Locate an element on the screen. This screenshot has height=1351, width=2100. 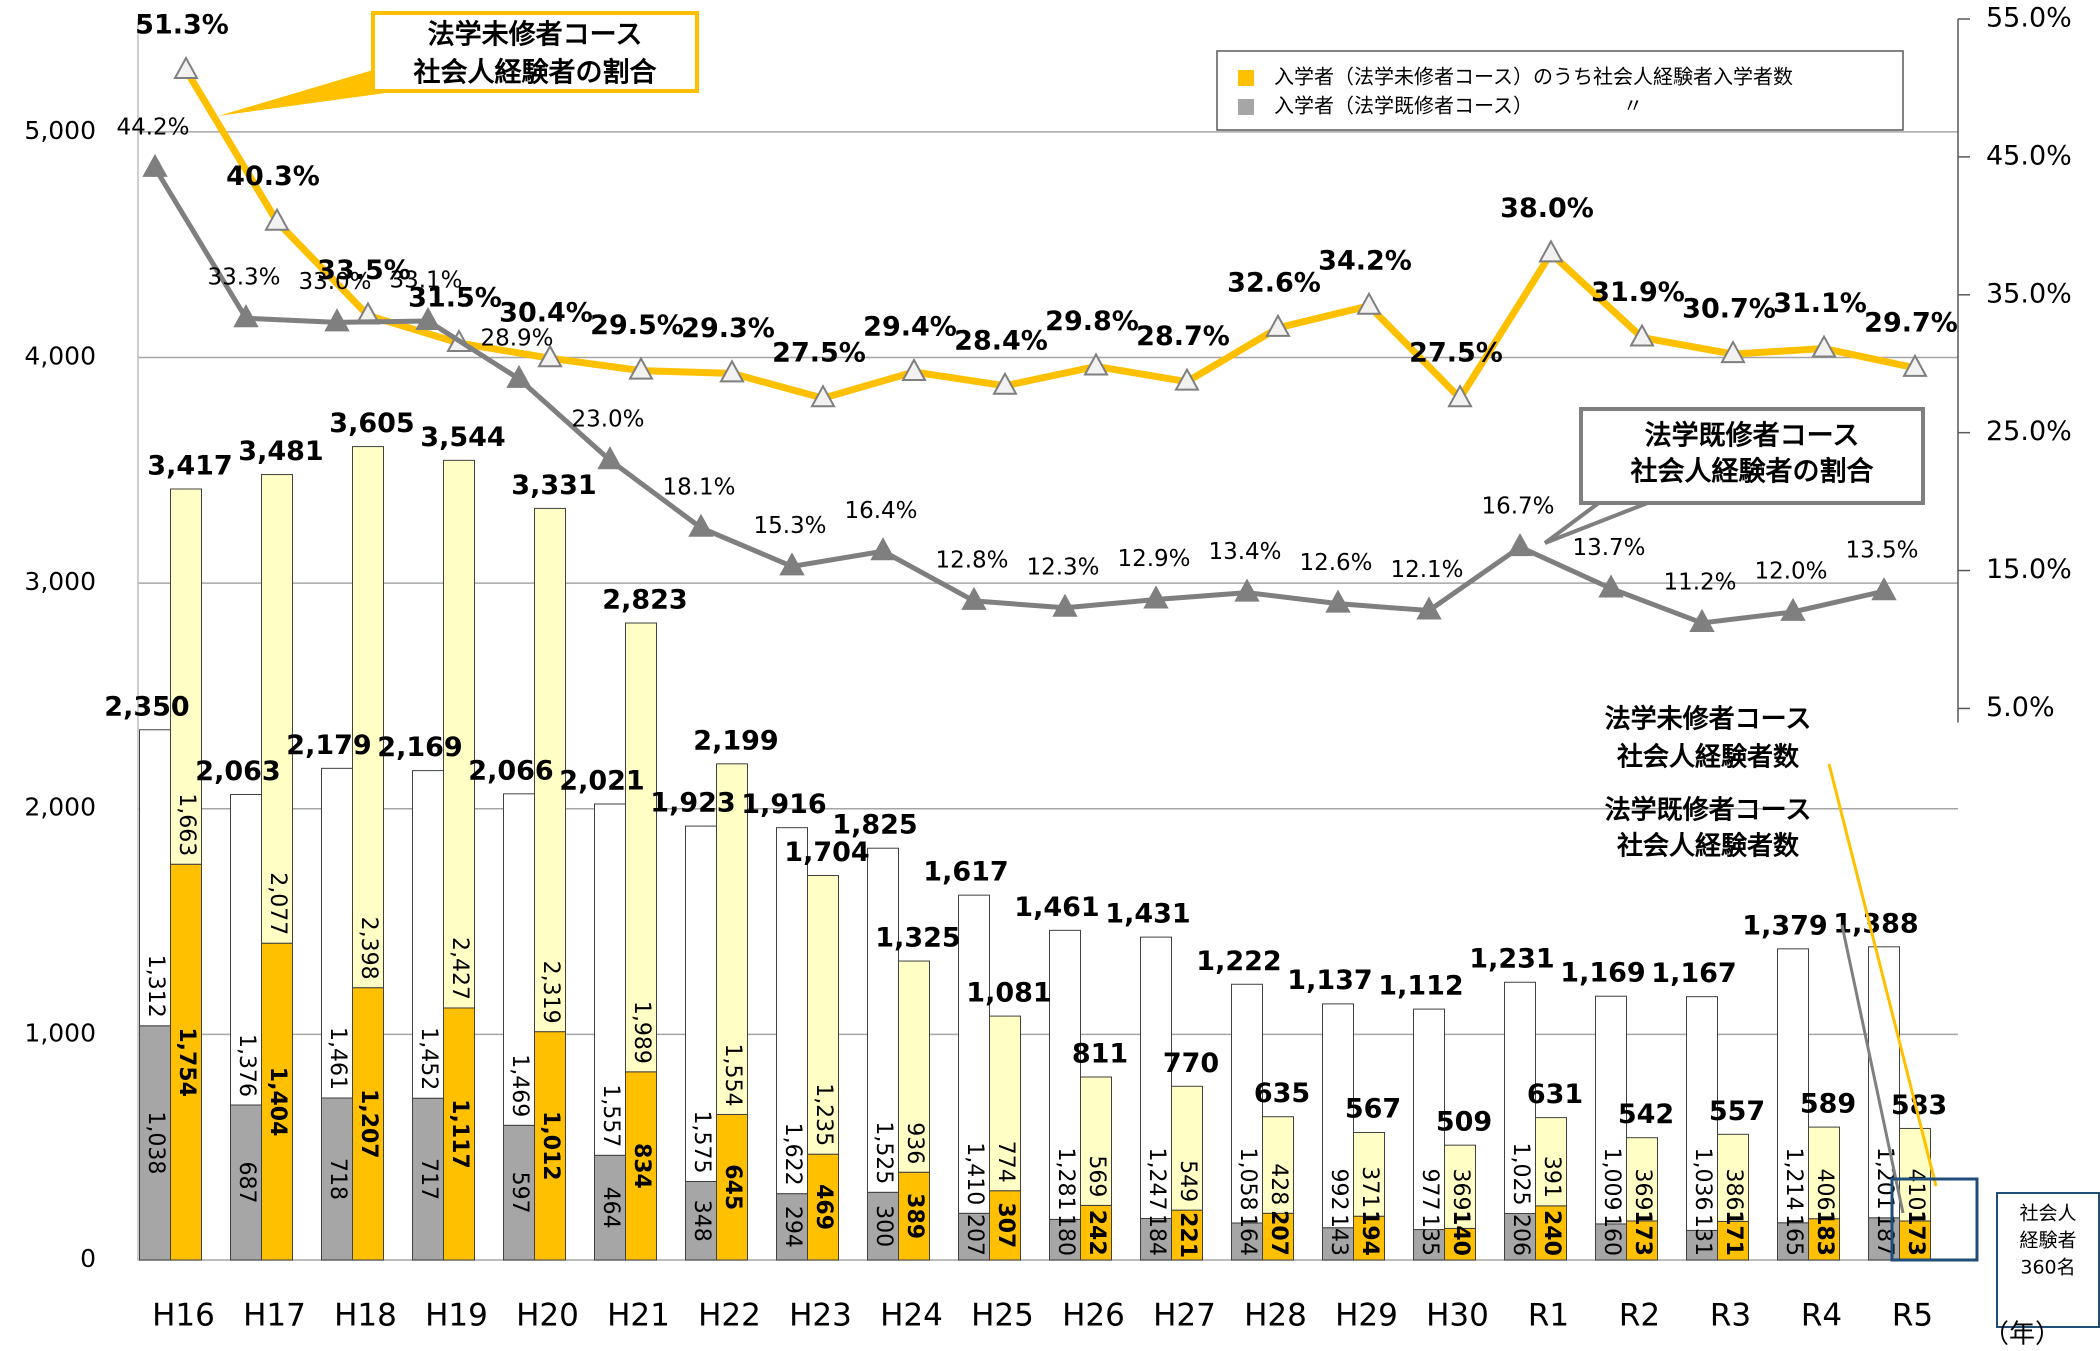
line-value-label: 33.3% is located at coordinates (243, 278).